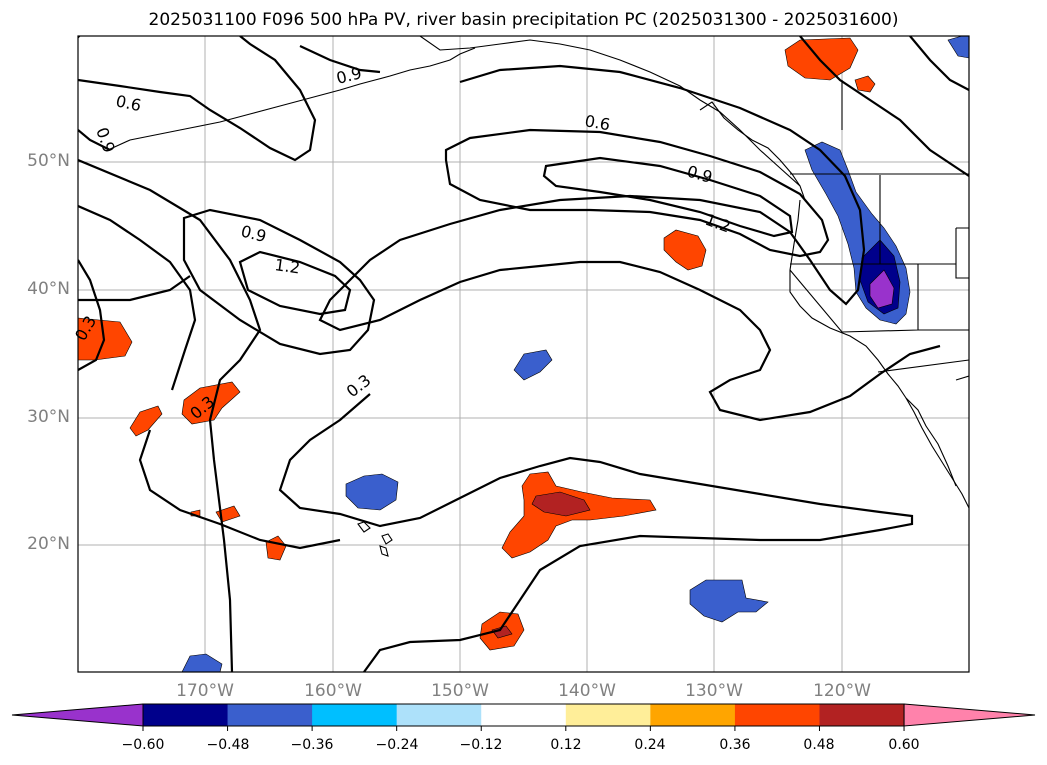  I want to click on pv-contour-06-nw-lower, so click(170, 400).